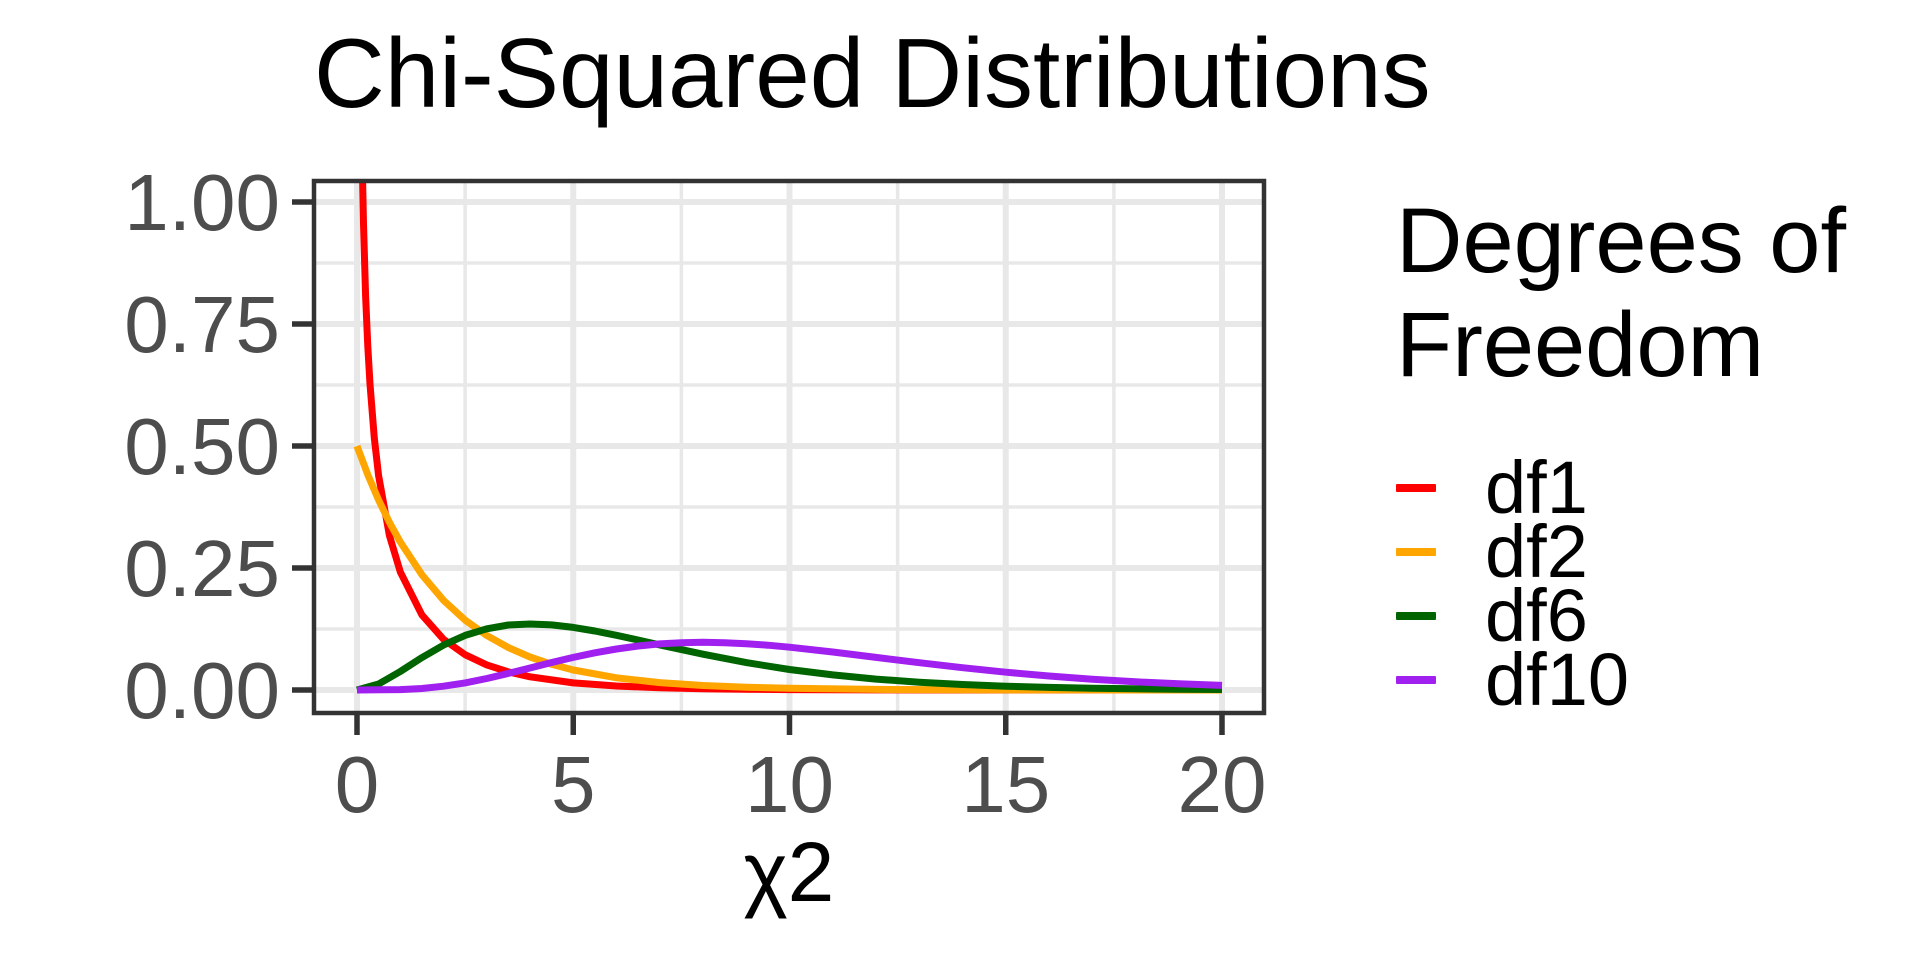 Image resolution: width=1920 pixels, height=960 pixels. What do you see at coordinates (1536, 487) in the screenshot?
I see `legend-label: df1` at bounding box center [1536, 487].